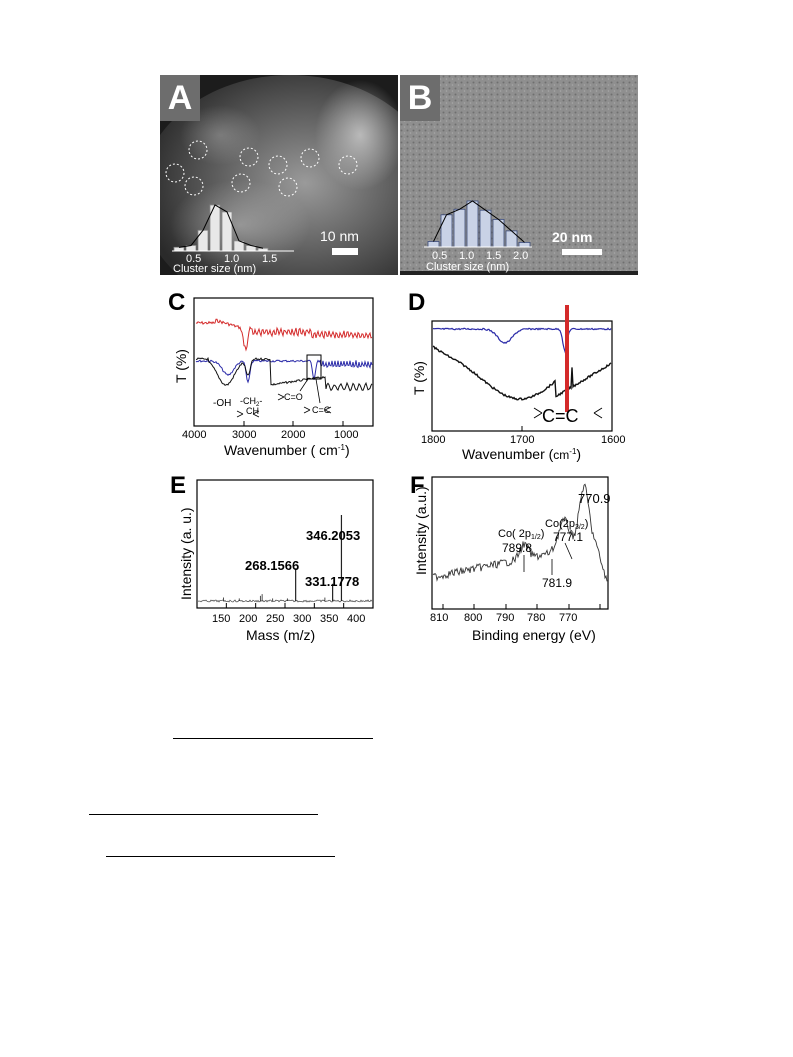 The image size is (793, 1057). I want to click on panel-f-label: F, so click(417, 485).